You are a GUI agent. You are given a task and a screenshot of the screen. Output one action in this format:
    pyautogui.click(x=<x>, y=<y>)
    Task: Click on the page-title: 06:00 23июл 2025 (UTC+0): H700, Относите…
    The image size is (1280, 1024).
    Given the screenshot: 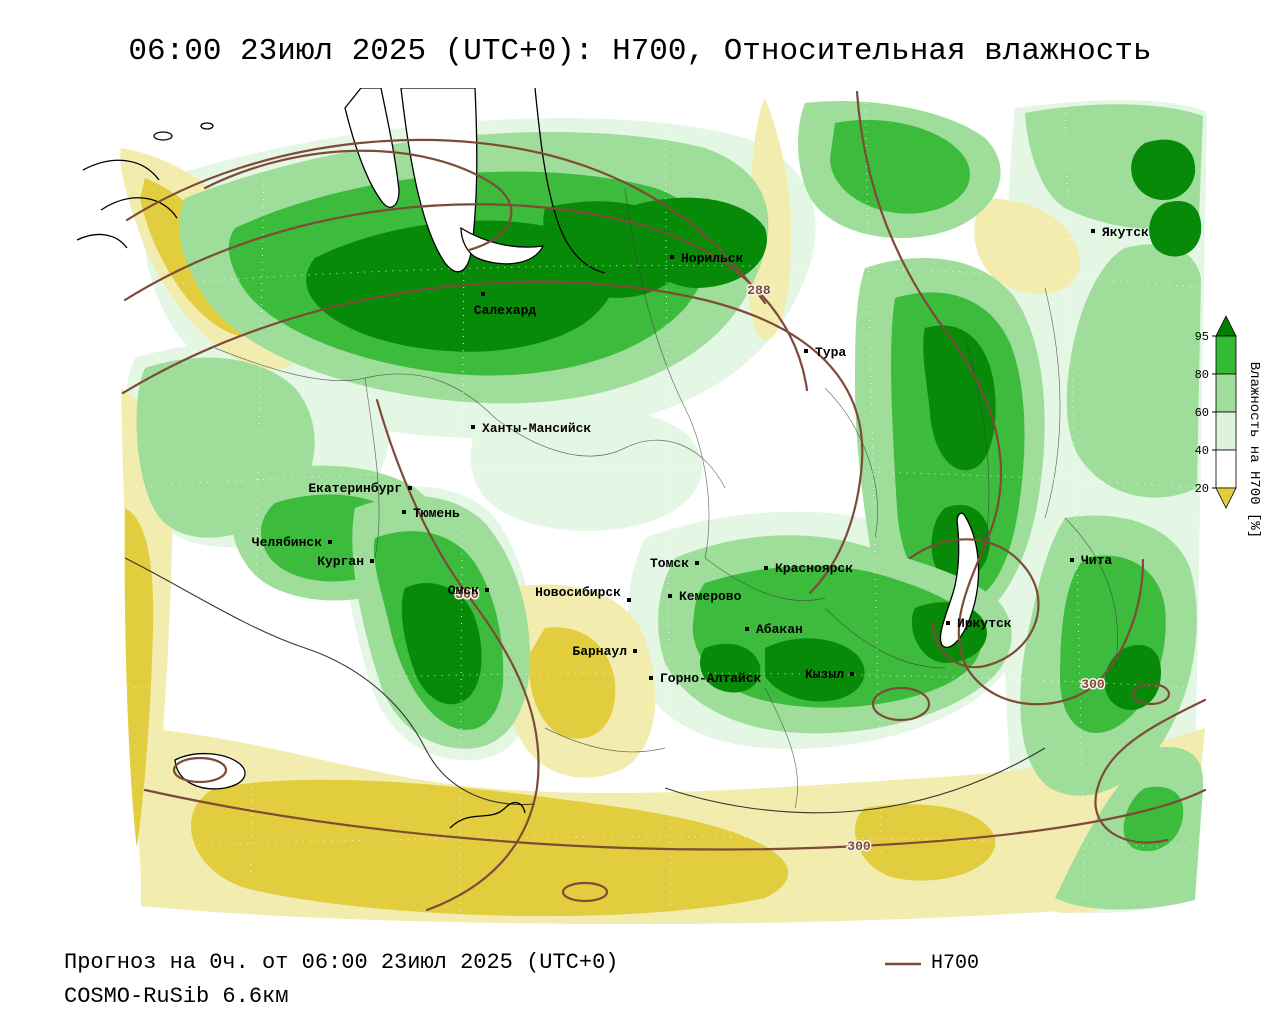 What is the action you would take?
    pyautogui.click(x=640, y=51)
    